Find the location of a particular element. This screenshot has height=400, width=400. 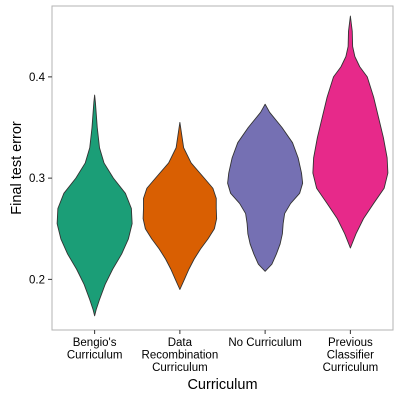

x-category-label: Previous Classifier Curriculum is located at coordinates (351, 355).